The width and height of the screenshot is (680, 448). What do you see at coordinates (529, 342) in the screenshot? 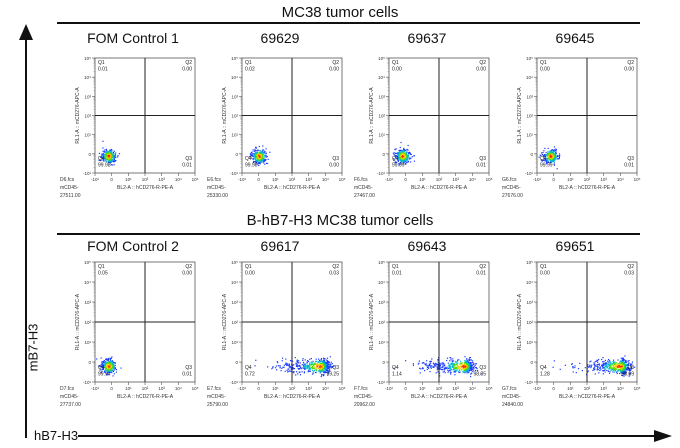
I see `y-tick-label: 10¹` at bounding box center [529, 342].